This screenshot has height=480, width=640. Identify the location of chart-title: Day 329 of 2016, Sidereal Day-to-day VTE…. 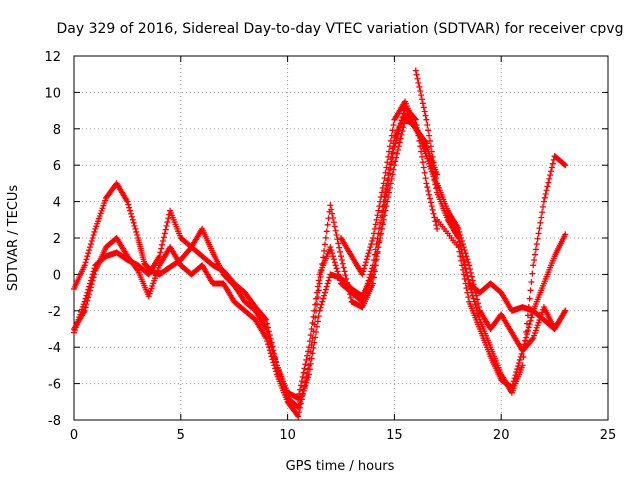
(340, 29).